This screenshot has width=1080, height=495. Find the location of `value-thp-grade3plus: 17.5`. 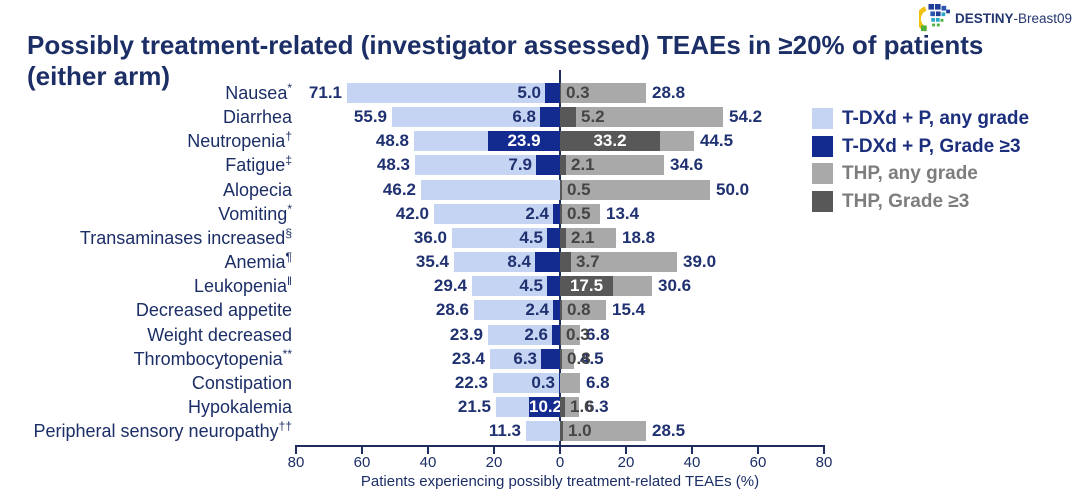

value-thp-grade3plus: 17.5 is located at coordinates (586, 285).